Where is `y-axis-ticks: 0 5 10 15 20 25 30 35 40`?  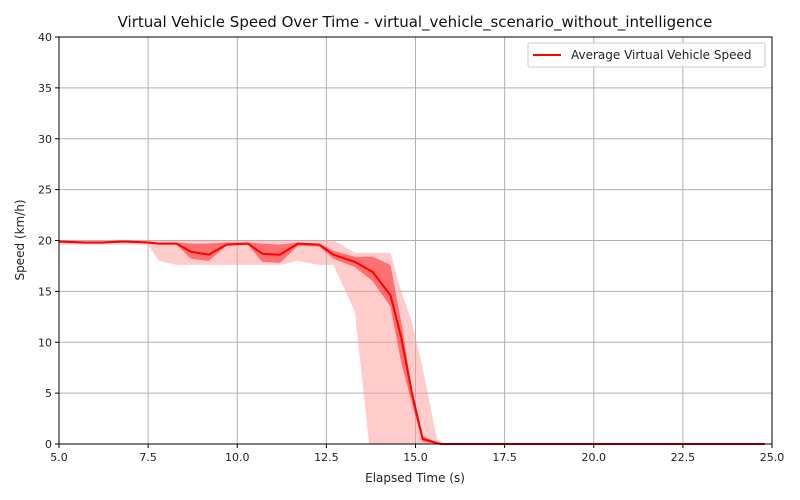 y-axis-ticks: 0 5 10 15 20 25 30 35 40 is located at coordinates (48, 241).